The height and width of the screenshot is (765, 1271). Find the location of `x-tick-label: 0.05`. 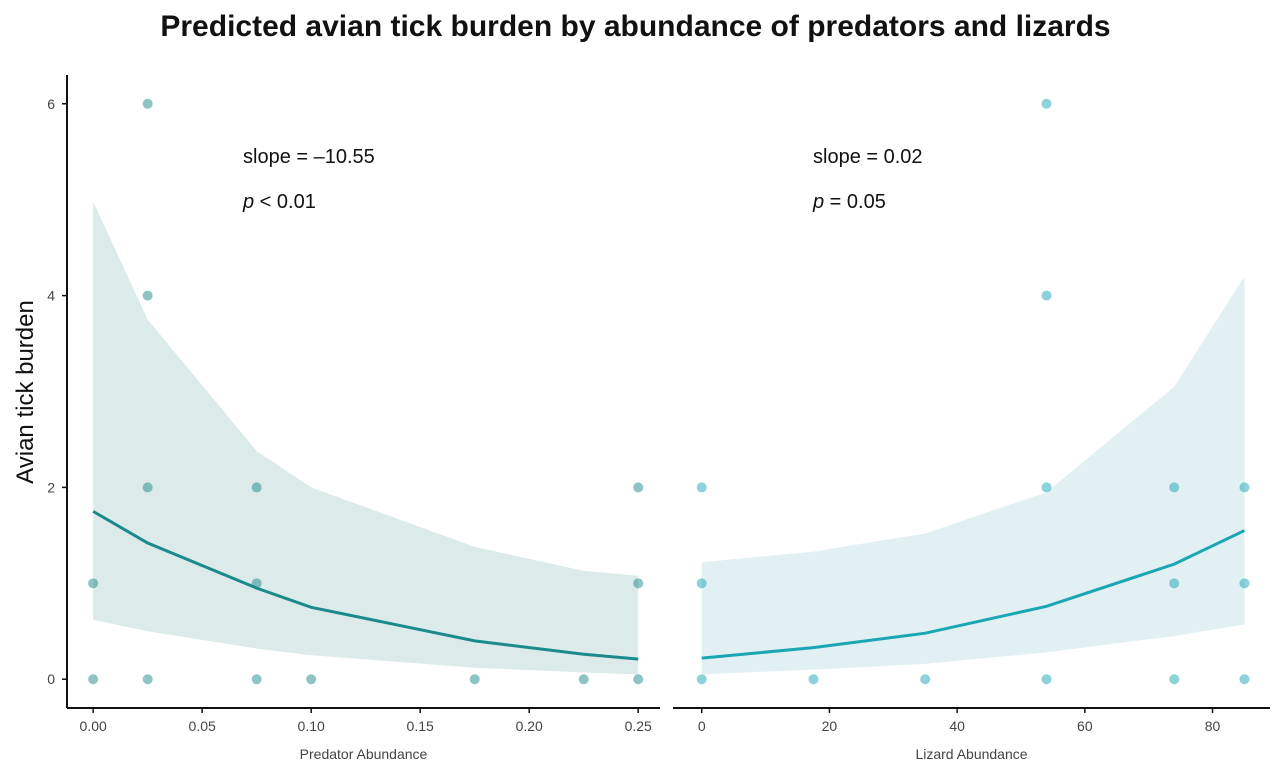

x-tick-label: 0.05 is located at coordinates (202, 726).